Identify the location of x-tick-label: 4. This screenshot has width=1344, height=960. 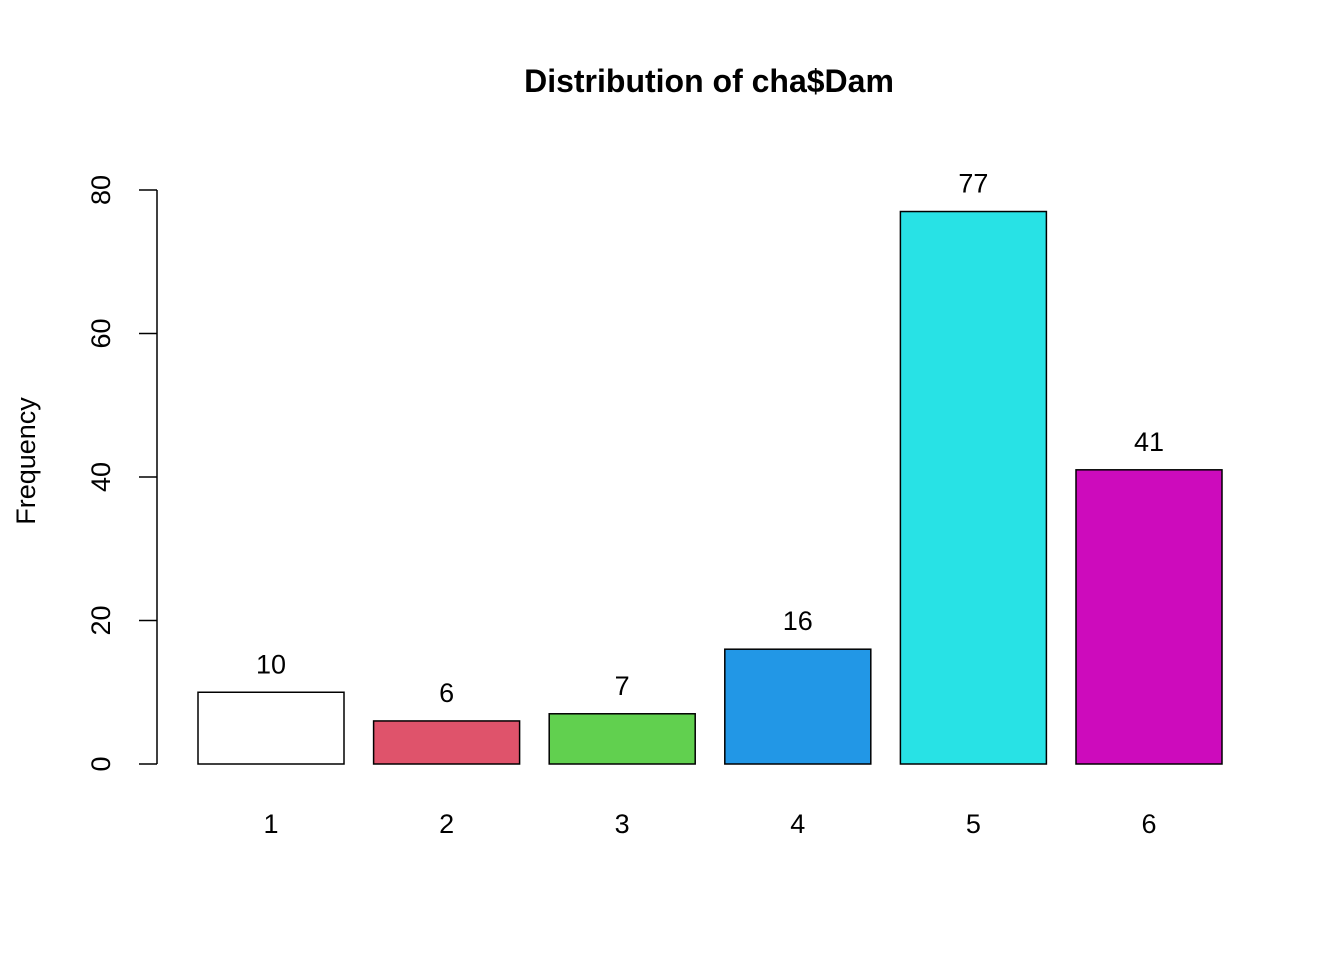
(797, 824).